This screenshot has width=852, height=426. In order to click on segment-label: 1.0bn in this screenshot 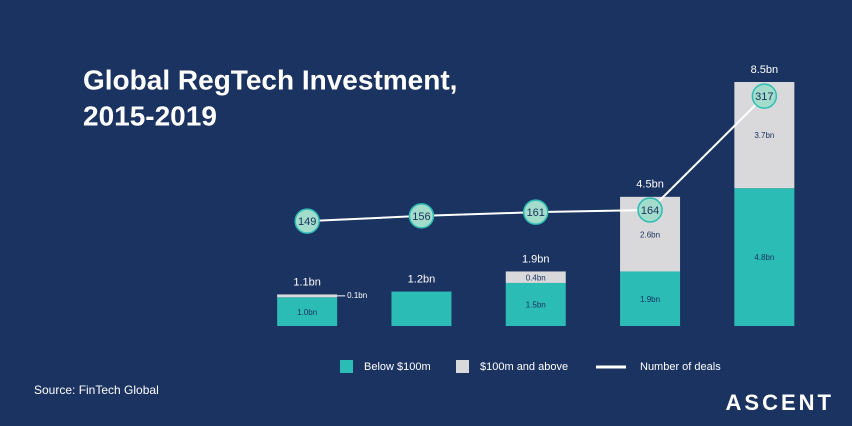, I will do `click(307, 312)`.